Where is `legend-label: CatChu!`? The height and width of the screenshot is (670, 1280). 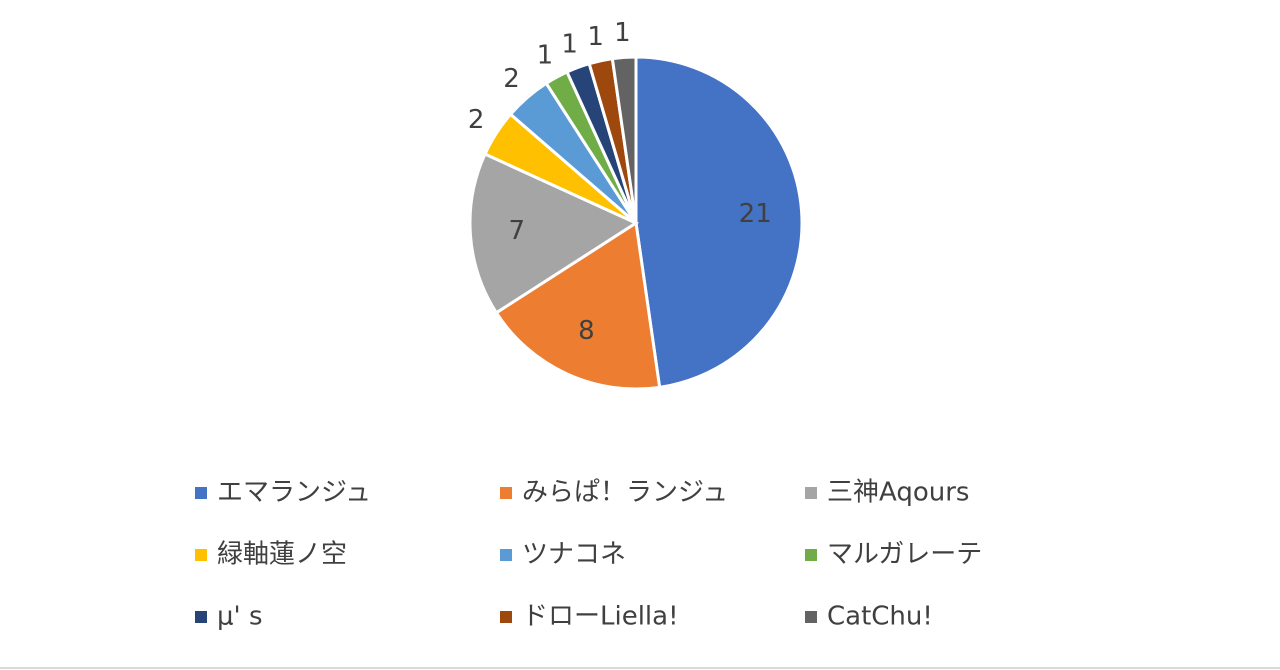
legend-label: CatChu! is located at coordinates (880, 617).